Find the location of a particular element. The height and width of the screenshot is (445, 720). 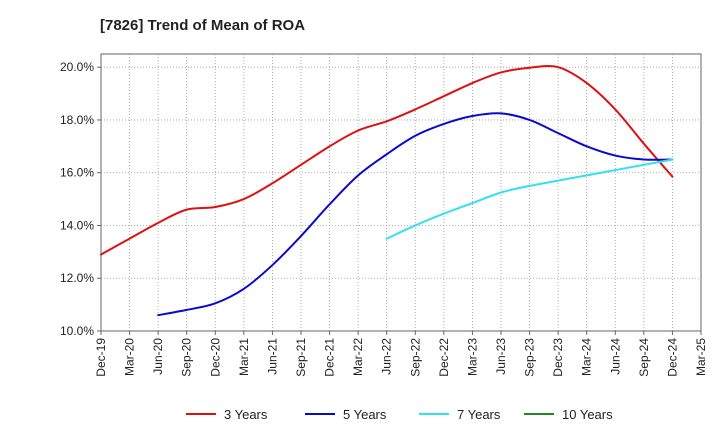

x-tick-label: Sep-23 is located at coordinates (530, 357).